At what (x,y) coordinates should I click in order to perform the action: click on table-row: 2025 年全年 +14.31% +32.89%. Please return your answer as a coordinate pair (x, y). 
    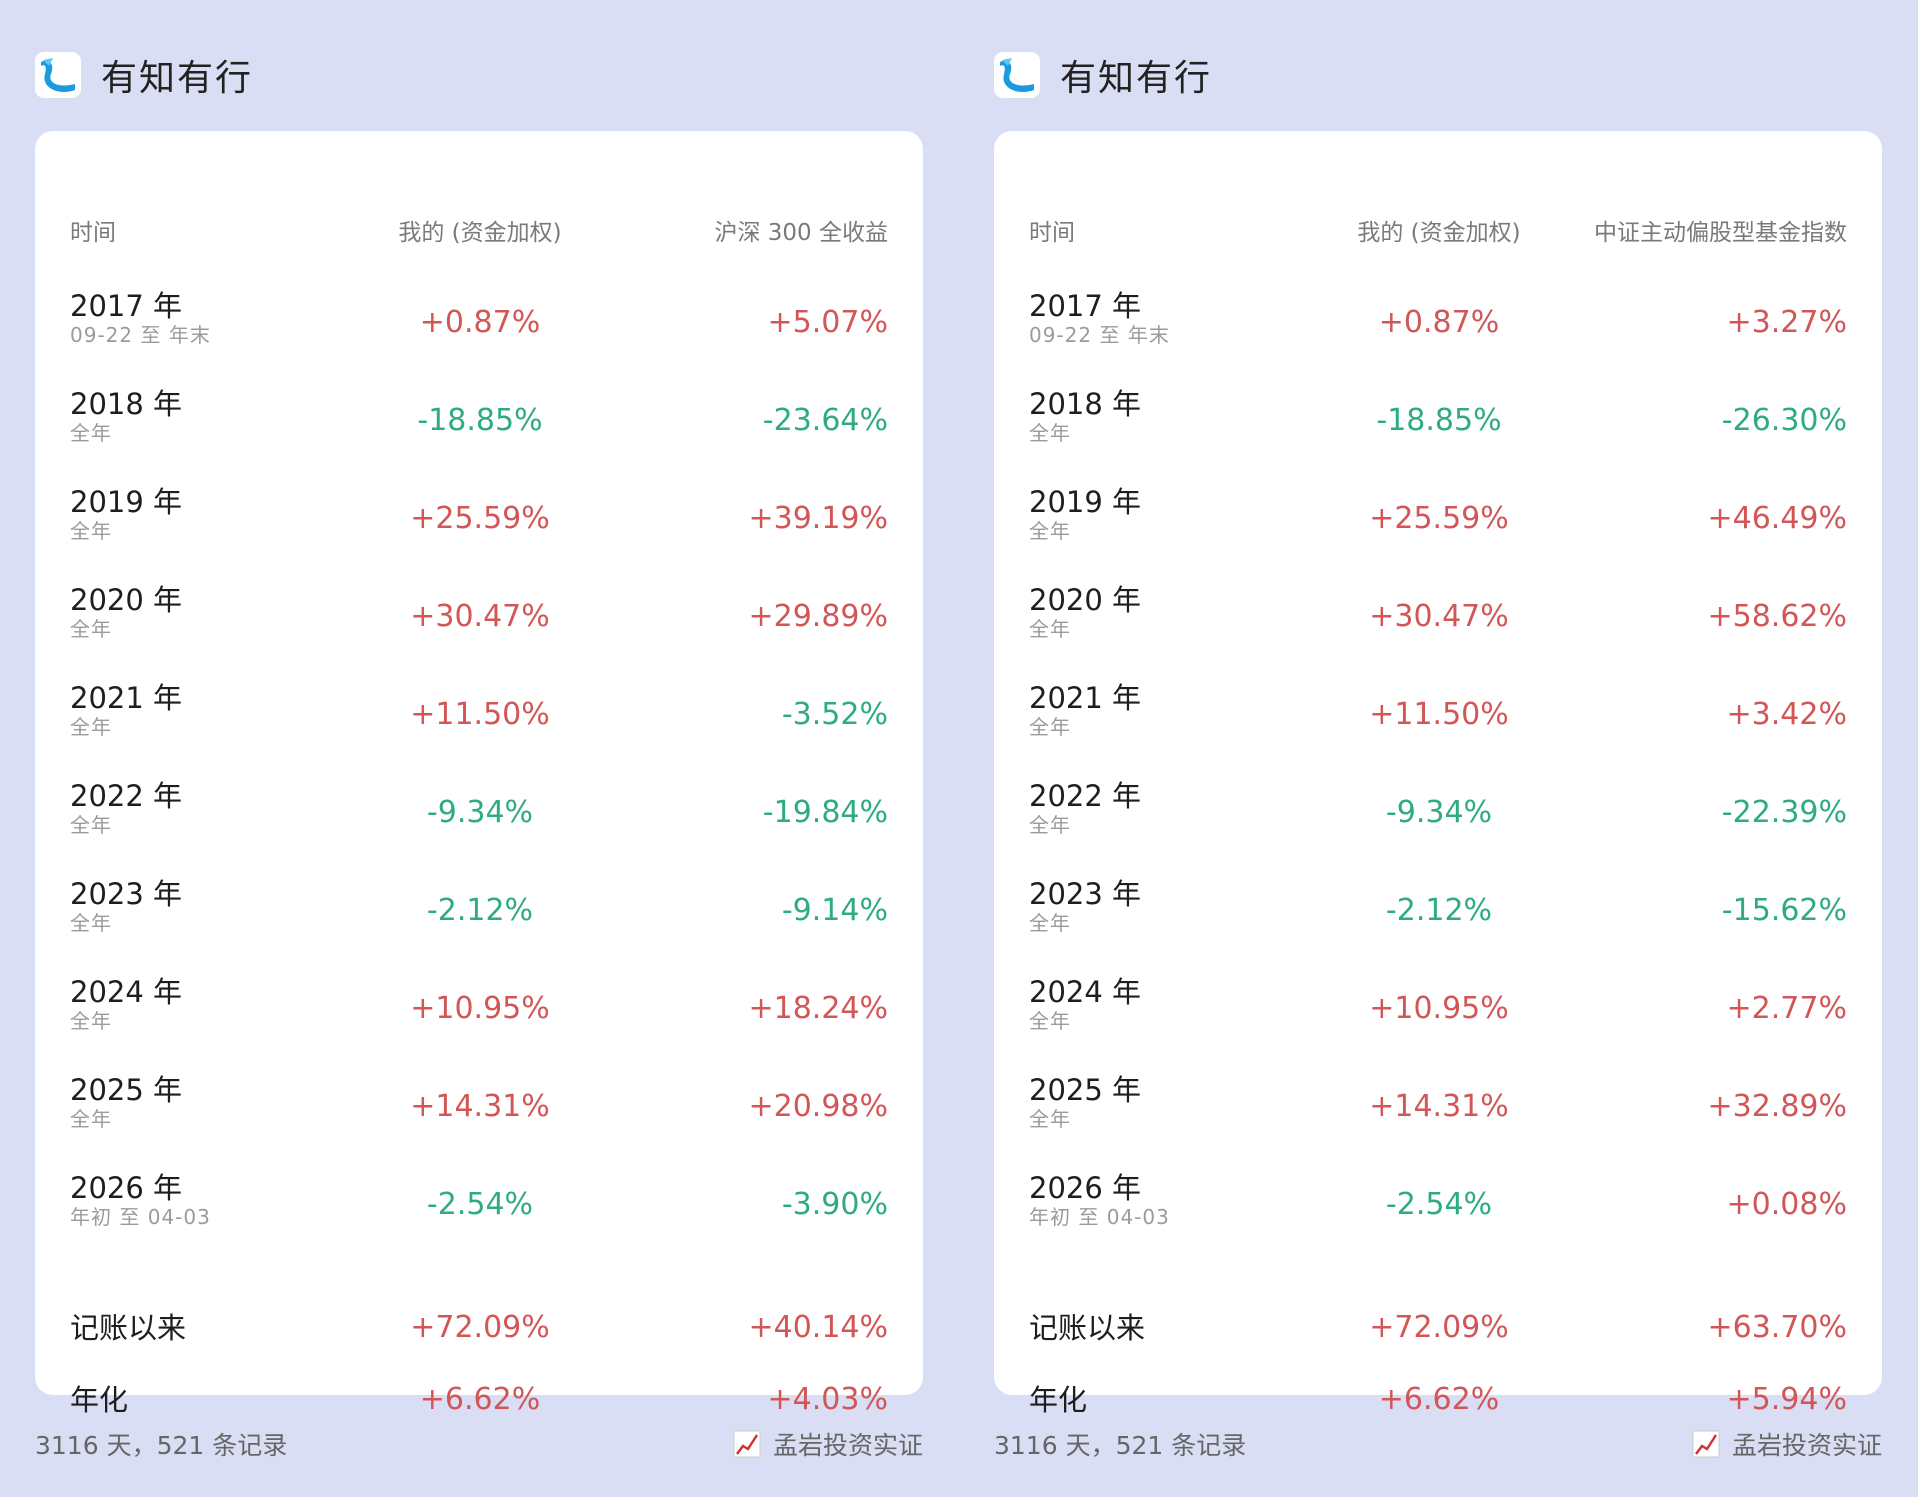
    Looking at the image, I should click on (1438, 1116).